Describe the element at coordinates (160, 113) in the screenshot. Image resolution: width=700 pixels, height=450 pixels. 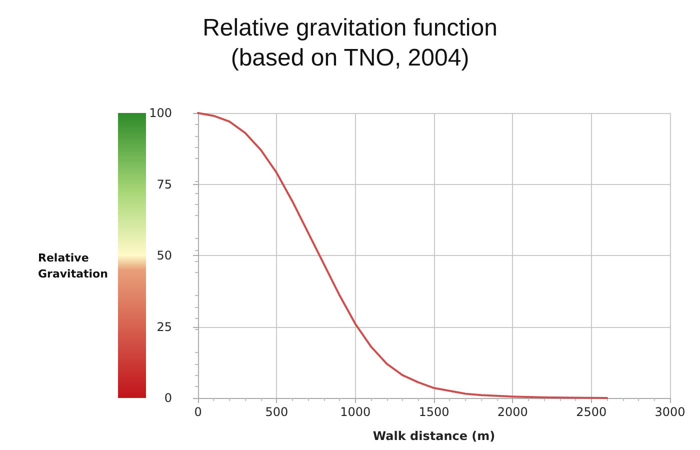
I see `y-tick-label: 100` at that location.